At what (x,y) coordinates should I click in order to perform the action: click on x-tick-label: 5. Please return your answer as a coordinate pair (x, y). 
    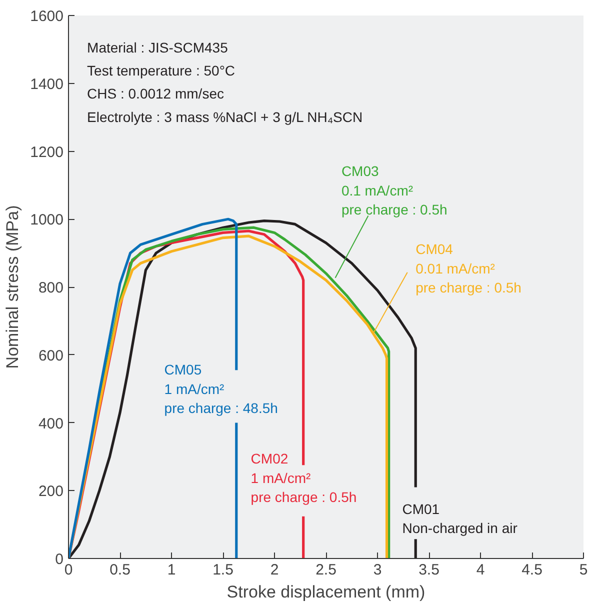
    Looking at the image, I should click on (583, 570).